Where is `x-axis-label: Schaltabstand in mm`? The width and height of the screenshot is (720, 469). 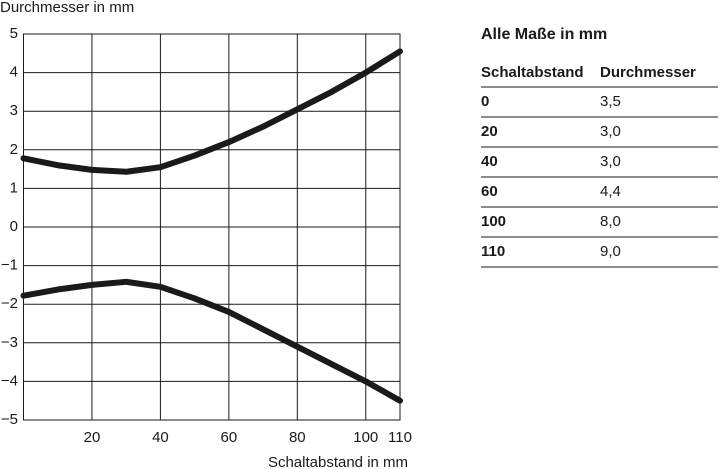
x-axis-label: Schaltabstand in mm is located at coordinates (338, 461).